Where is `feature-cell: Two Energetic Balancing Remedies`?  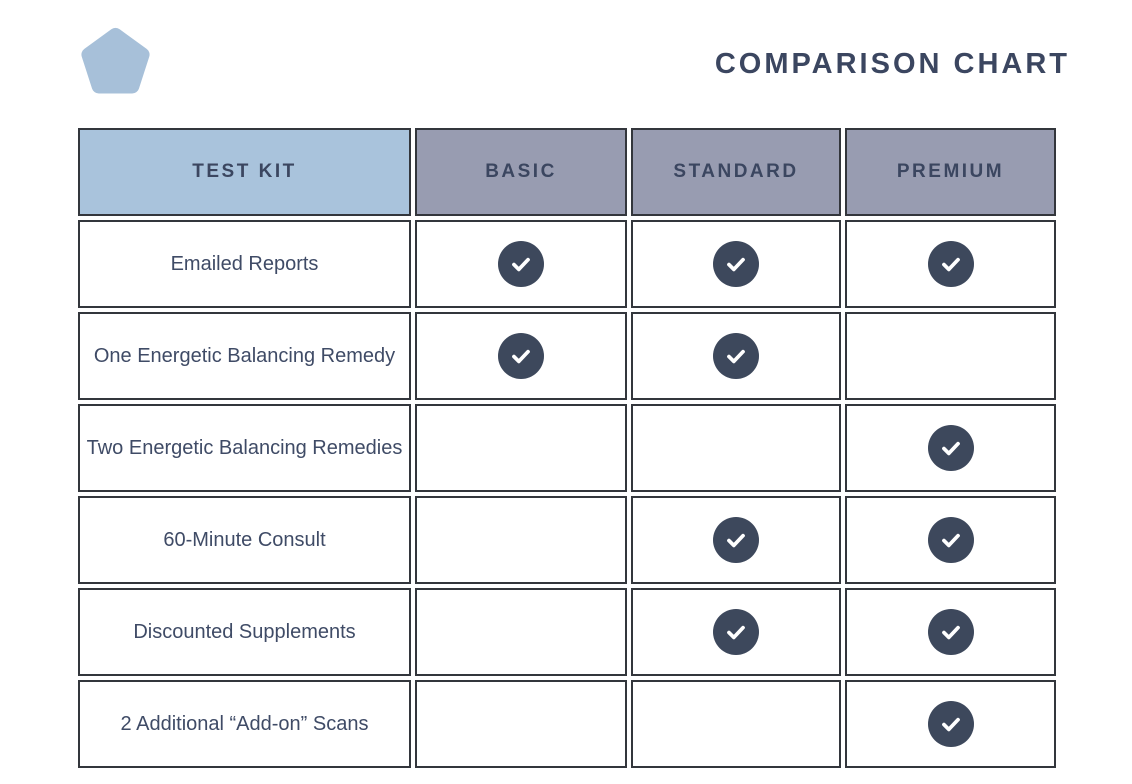
feature-cell: Two Energetic Balancing Remedies is located at coordinates (244, 448).